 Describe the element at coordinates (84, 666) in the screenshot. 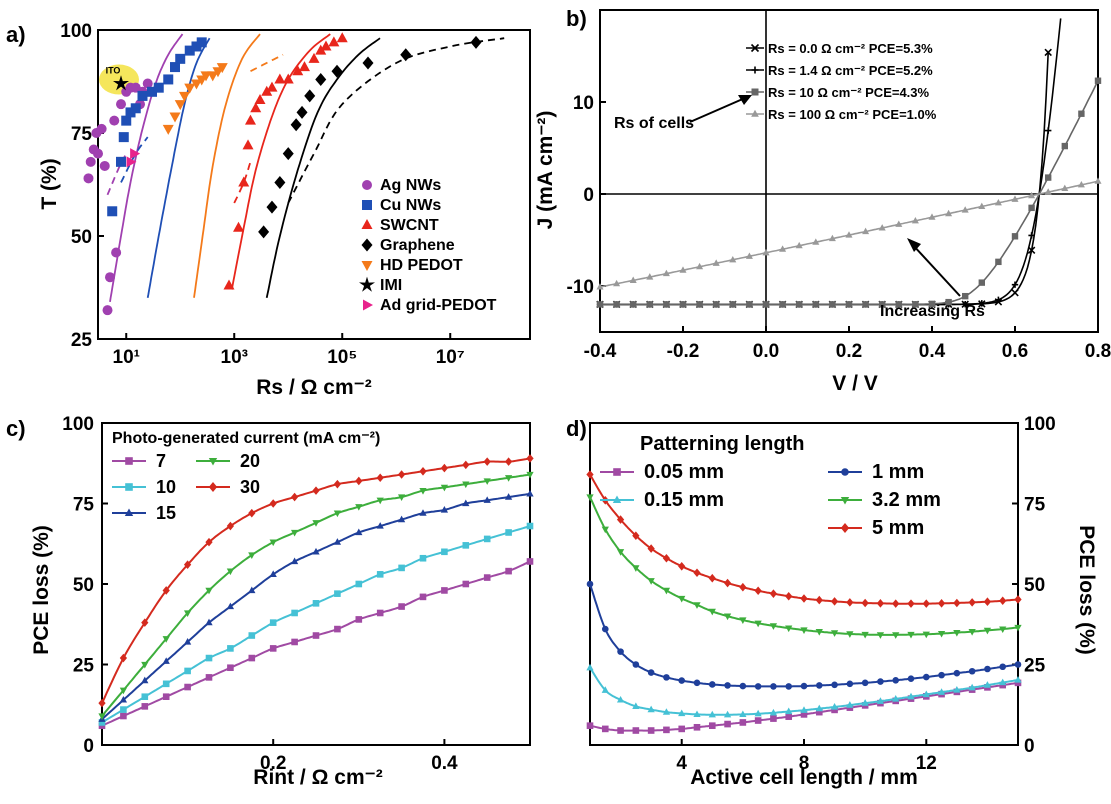

I see `y-tick-label: 25` at that location.